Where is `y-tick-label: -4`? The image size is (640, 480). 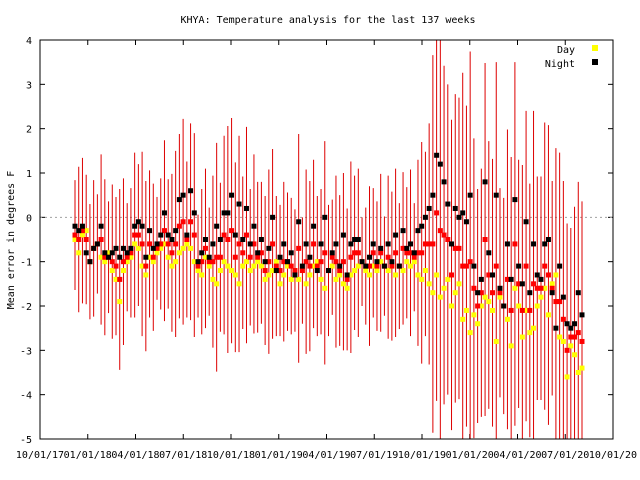 y-tick-label: -4 is located at coordinates (26, 396).